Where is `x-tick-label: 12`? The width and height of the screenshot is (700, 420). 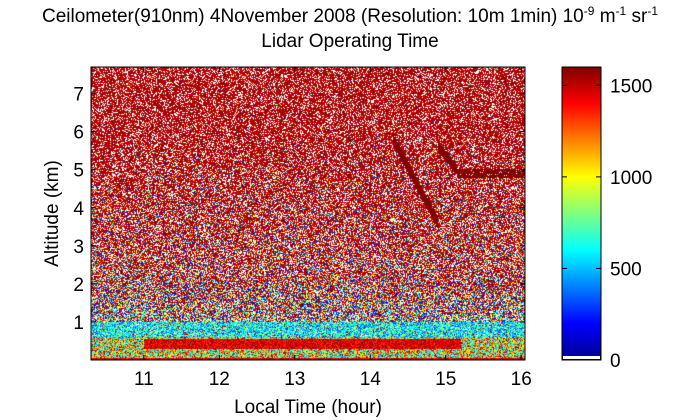
x-tick-label: 12 is located at coordinates (219, 379).